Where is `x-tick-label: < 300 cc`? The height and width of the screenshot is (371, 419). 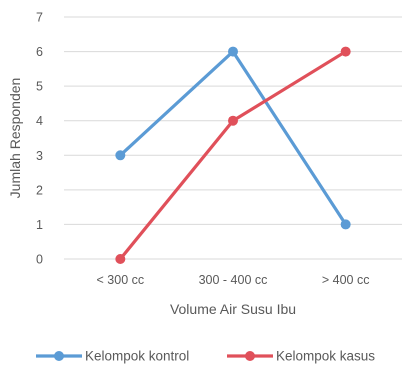 x-tick-label: < 300 cc is located at coordinates (121, 280).